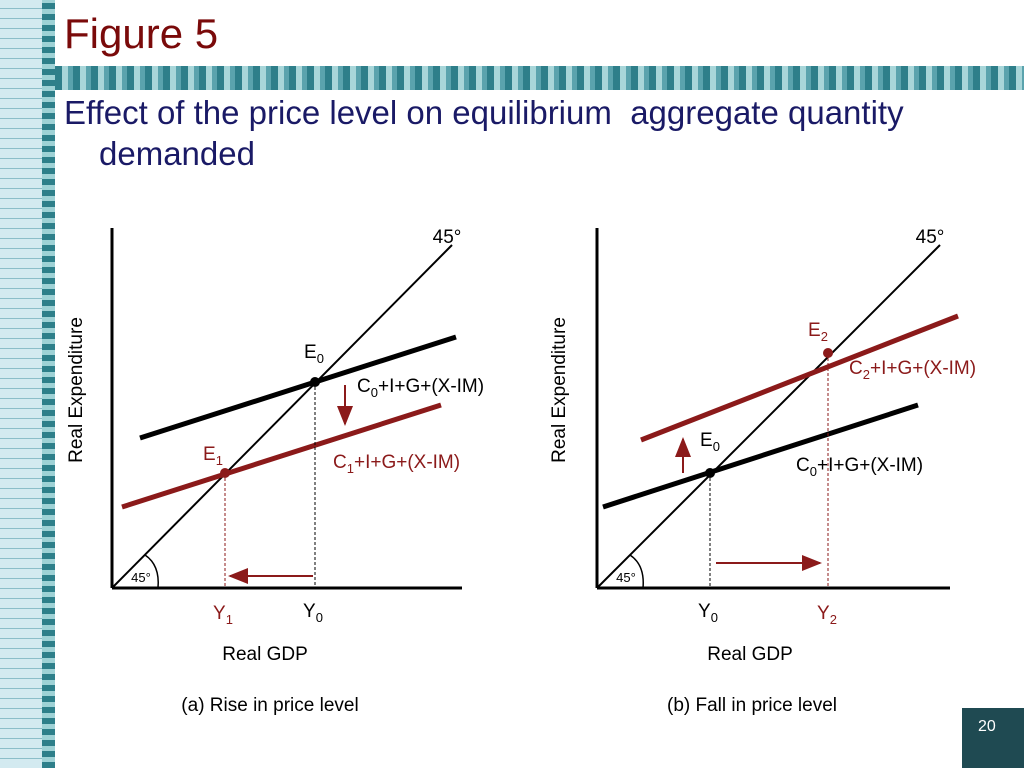  What do you see at coordinates (223, 615) in the screenshot?
I see `x-mark-label: Y1` at bounding box center [223, 615].